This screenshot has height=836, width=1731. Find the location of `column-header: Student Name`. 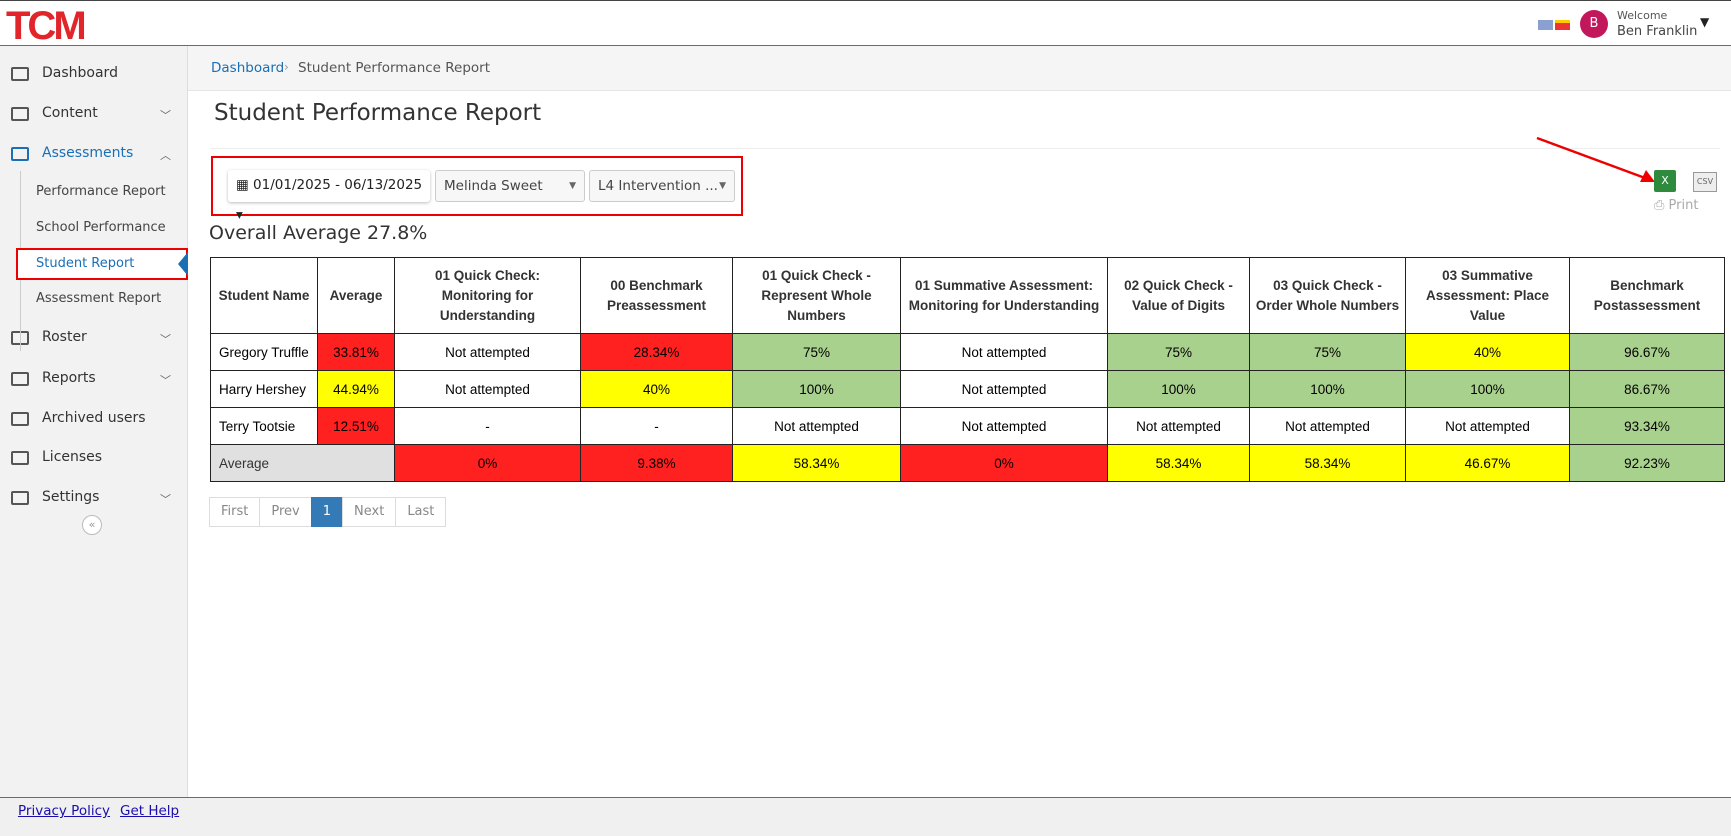

column-header: Student Name is located at coordinates (264, 295).